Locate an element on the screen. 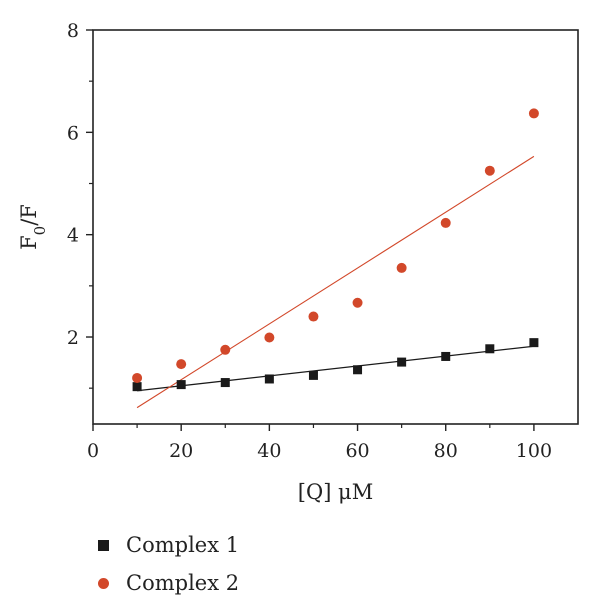  x-tick-label: 80 is located at coordinates (446, 451).